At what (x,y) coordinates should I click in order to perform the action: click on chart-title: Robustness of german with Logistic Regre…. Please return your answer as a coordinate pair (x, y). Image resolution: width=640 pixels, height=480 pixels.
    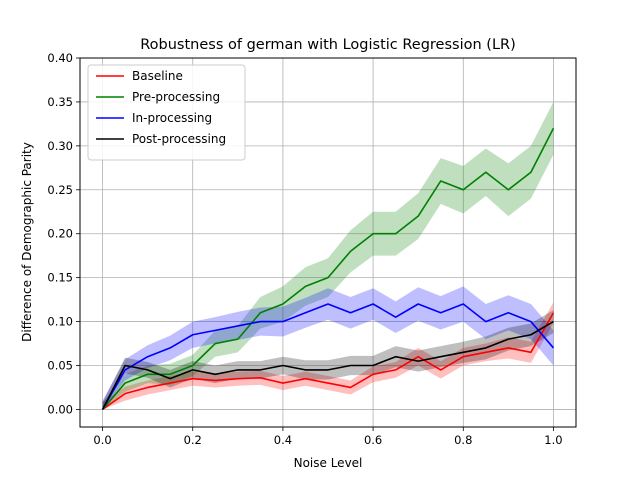
    Looking at the image, I should click on (328, 45).